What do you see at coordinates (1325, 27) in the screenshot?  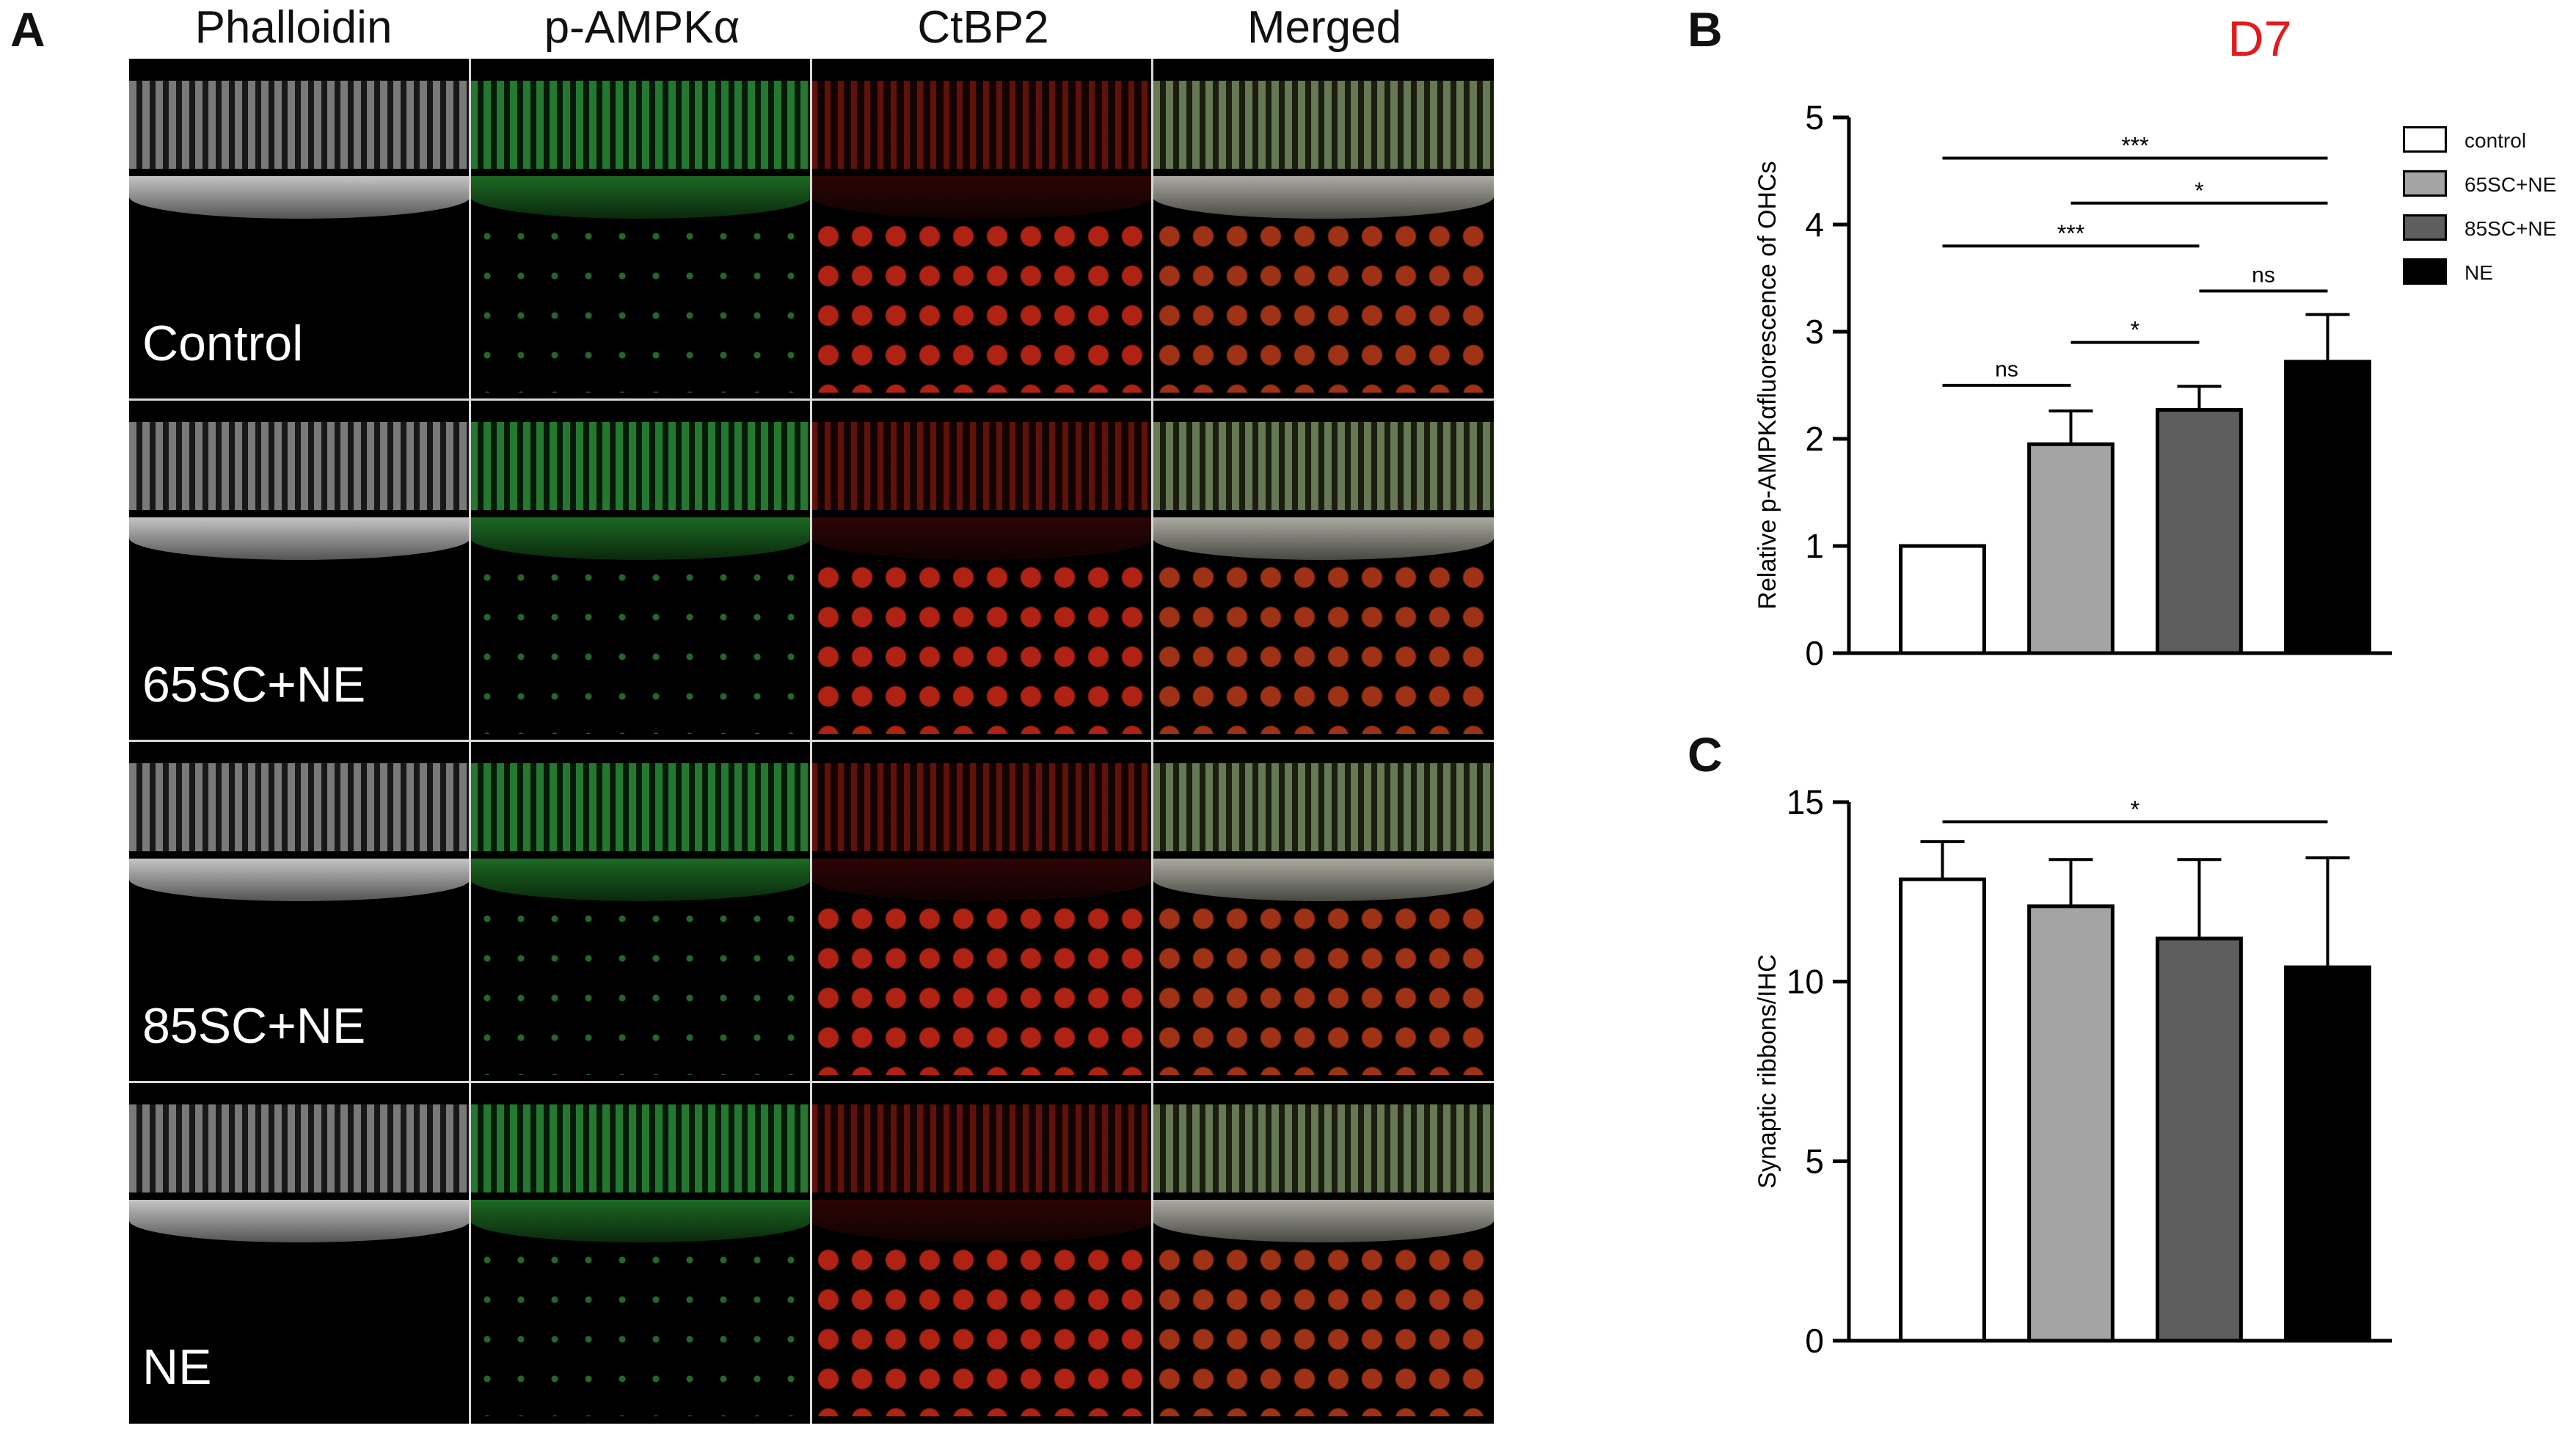 I see `column-header-merged: Merged` at bounding box center [1325, 27].